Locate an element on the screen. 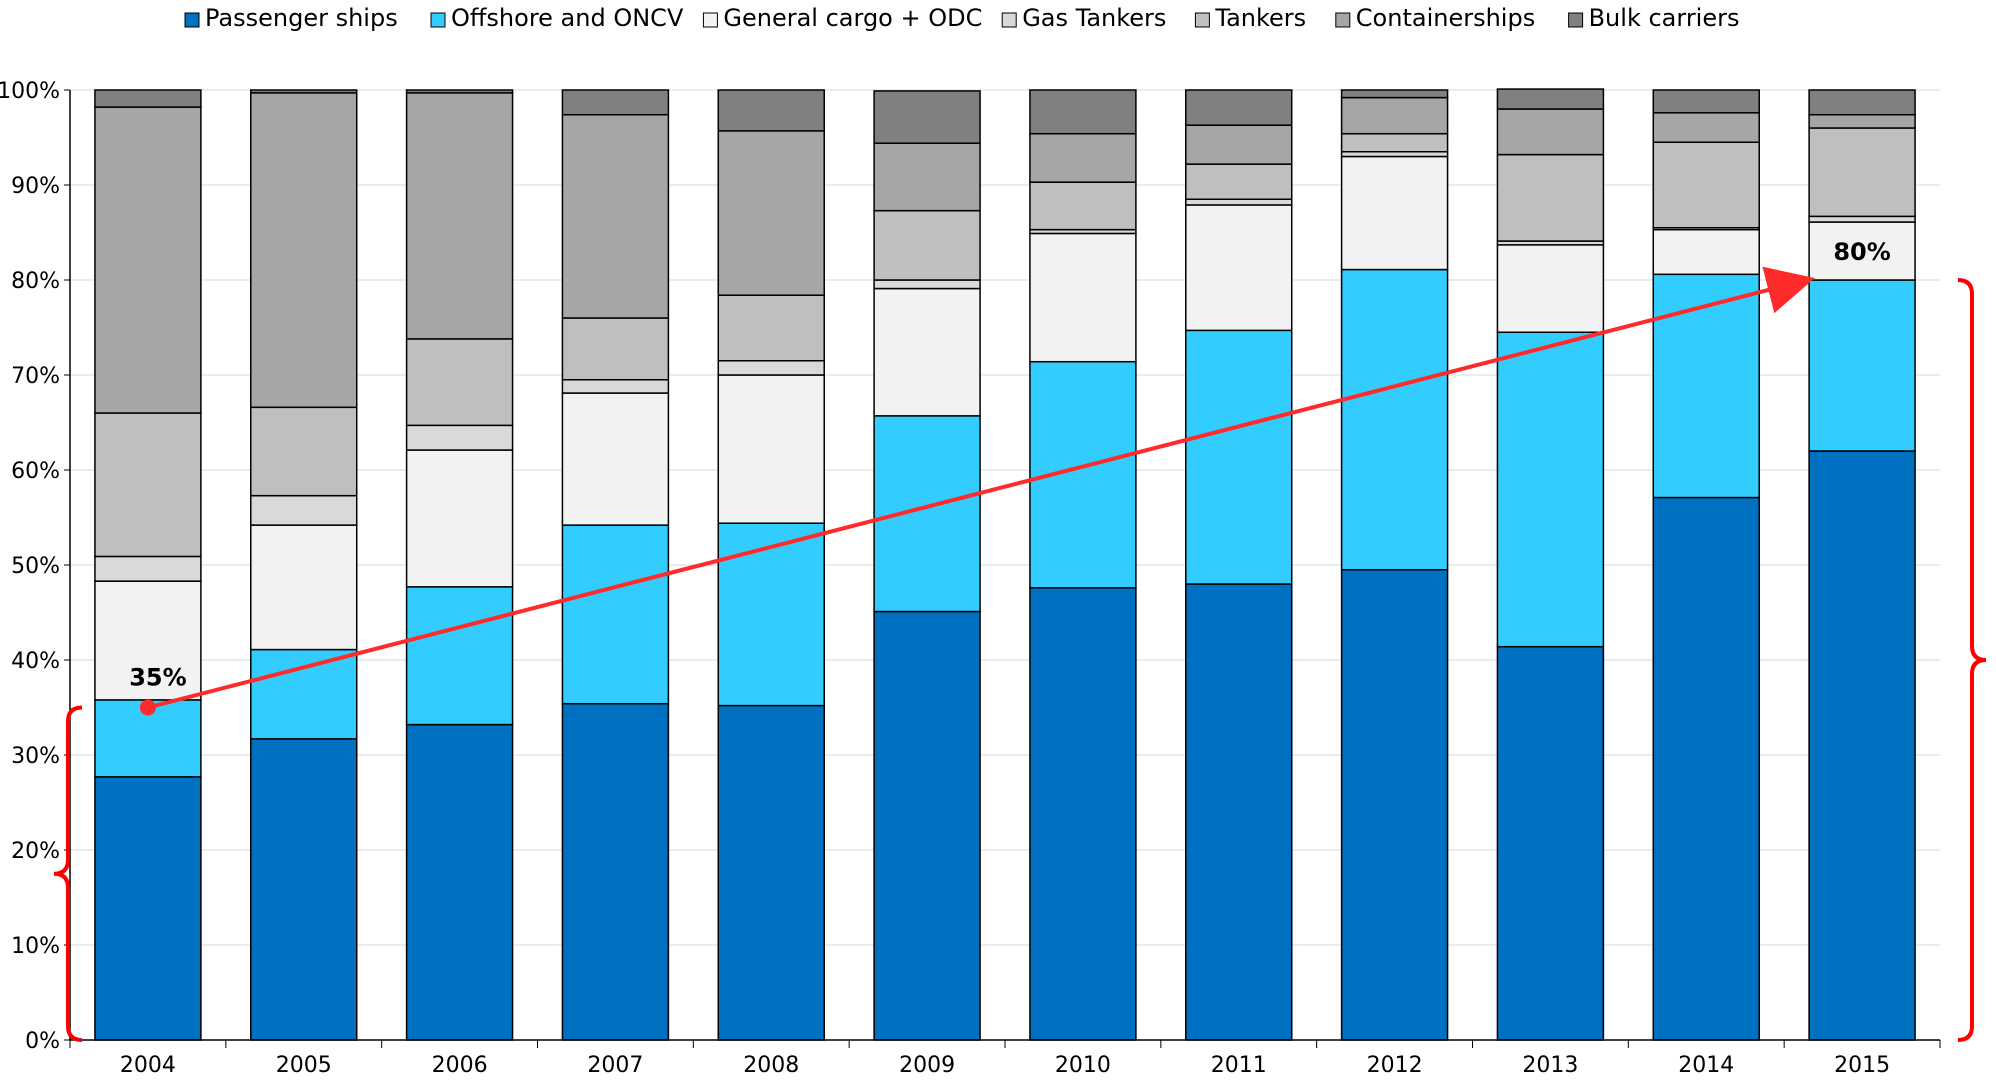  y-tick-label: 30% is located at coordinates (35, 756).